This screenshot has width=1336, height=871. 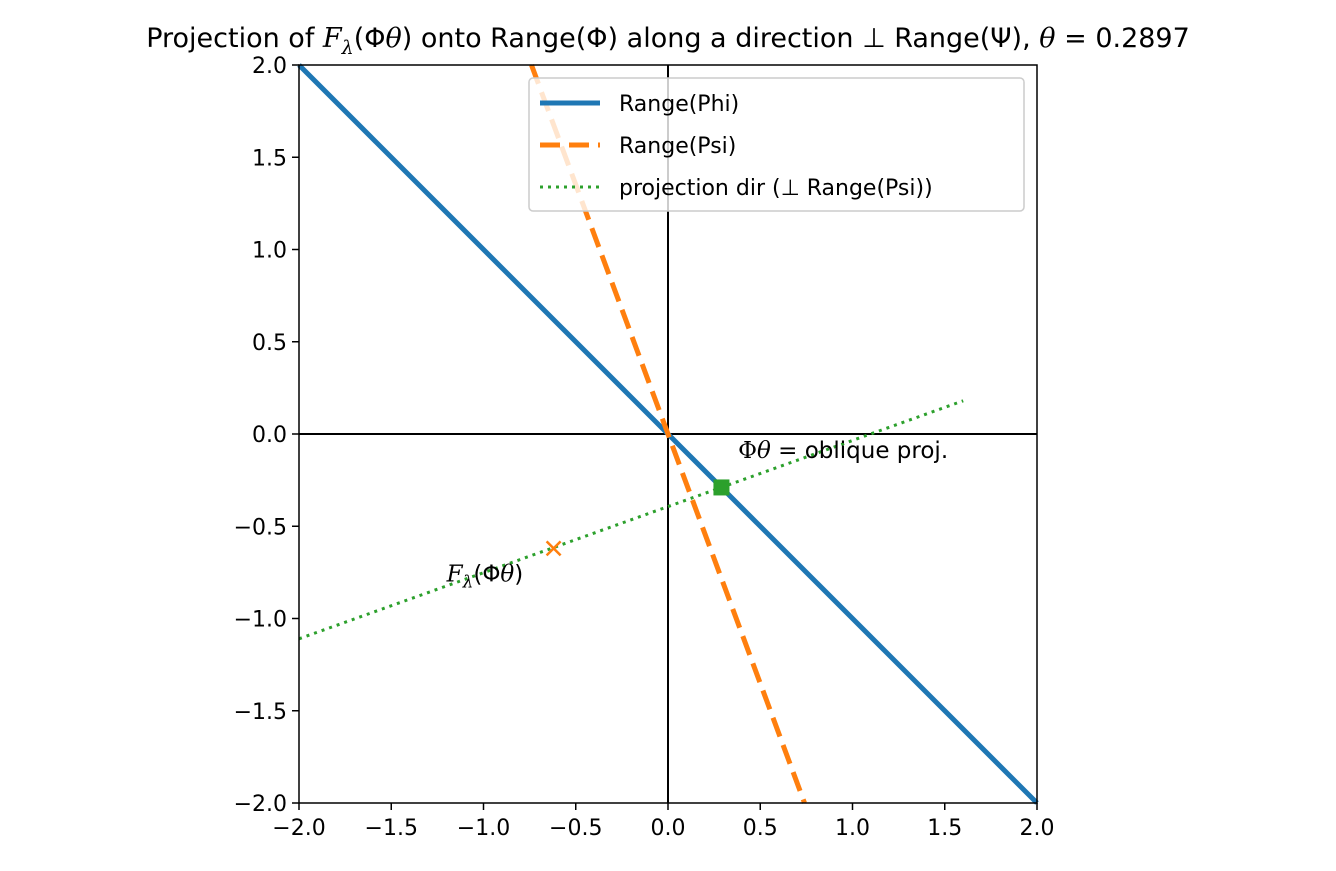 What do you see at coordinates (679, 104) in the screenshot?
I see `legend-label: Range(Phi)` at bounding box center [679, 104].